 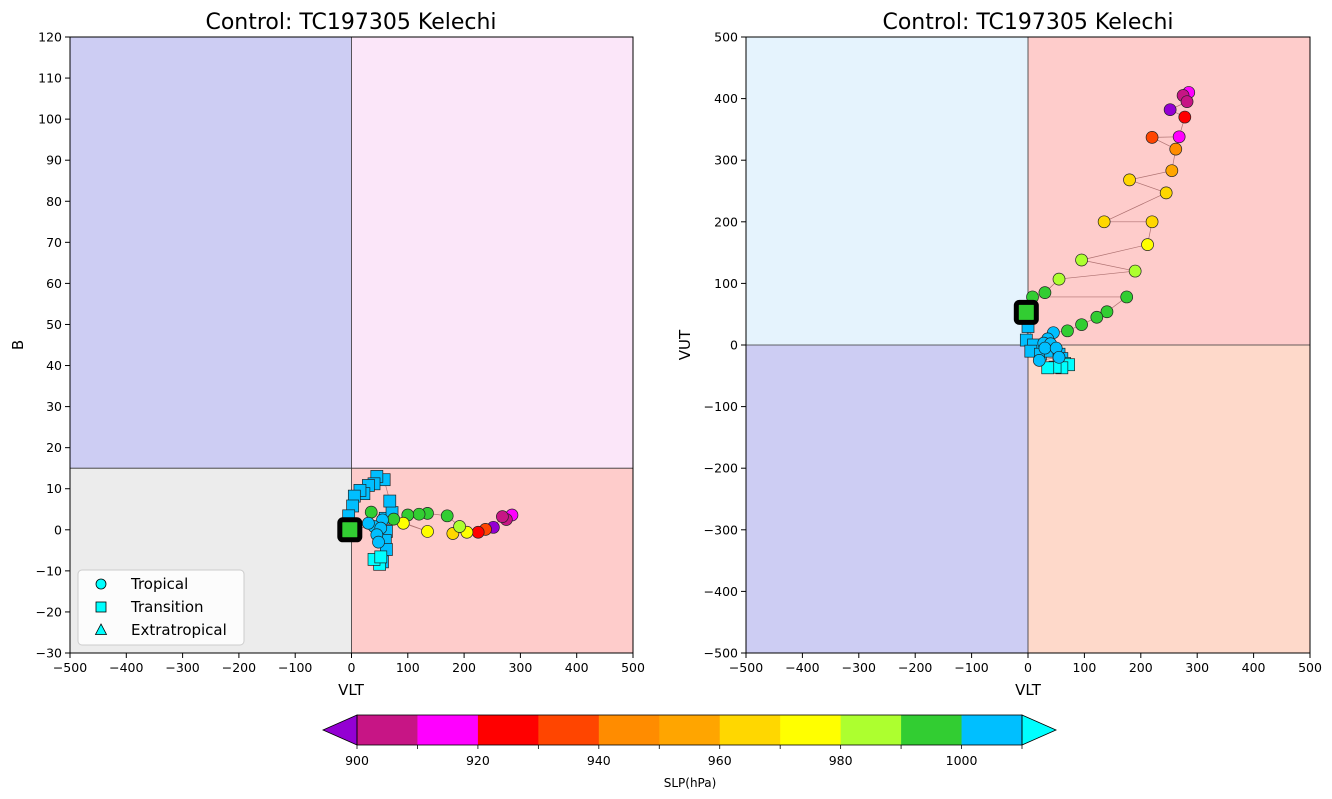 What do you see at coordinates (350, 22) in the screenshot?
I see `left-chart-title: Control: TC197305 Kelechi` at bounding box center [350, 22].